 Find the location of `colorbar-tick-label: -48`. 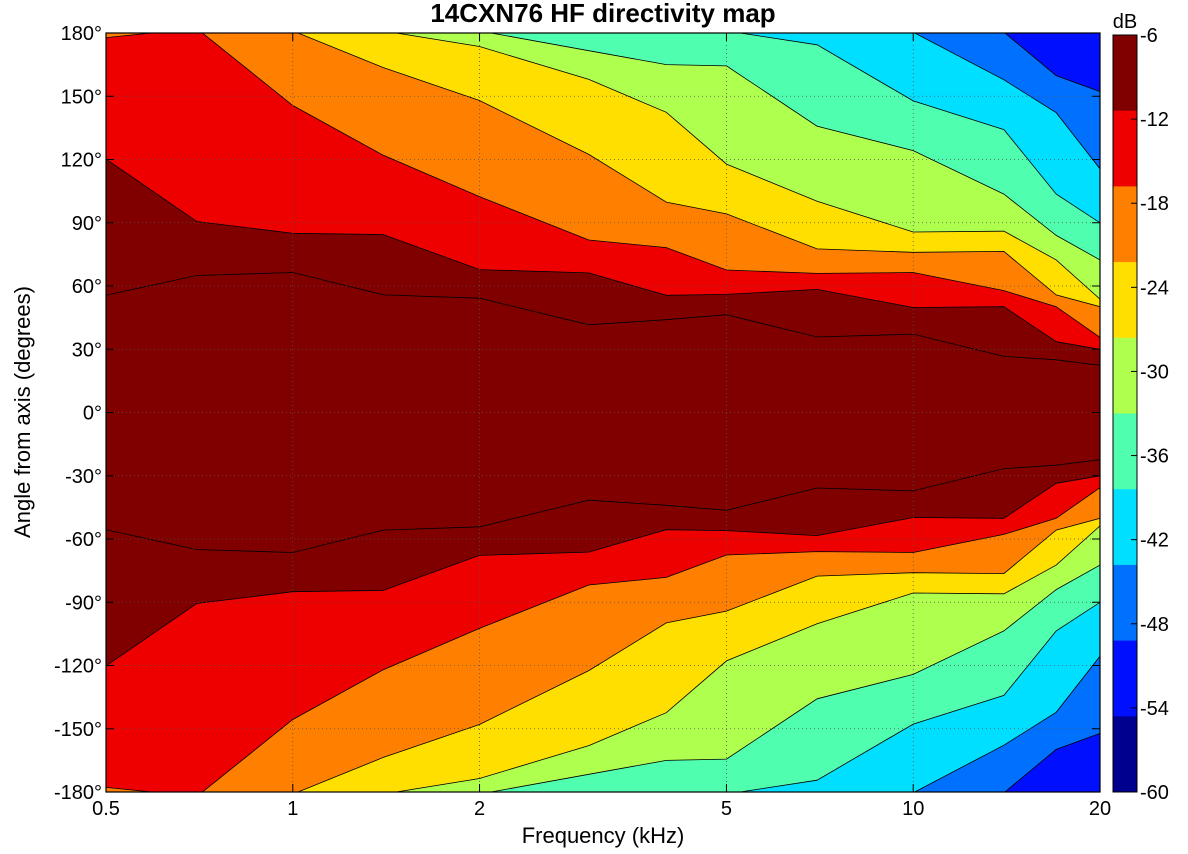

colorbar-tick-label: -48 is located at coordinates (1154, 625).